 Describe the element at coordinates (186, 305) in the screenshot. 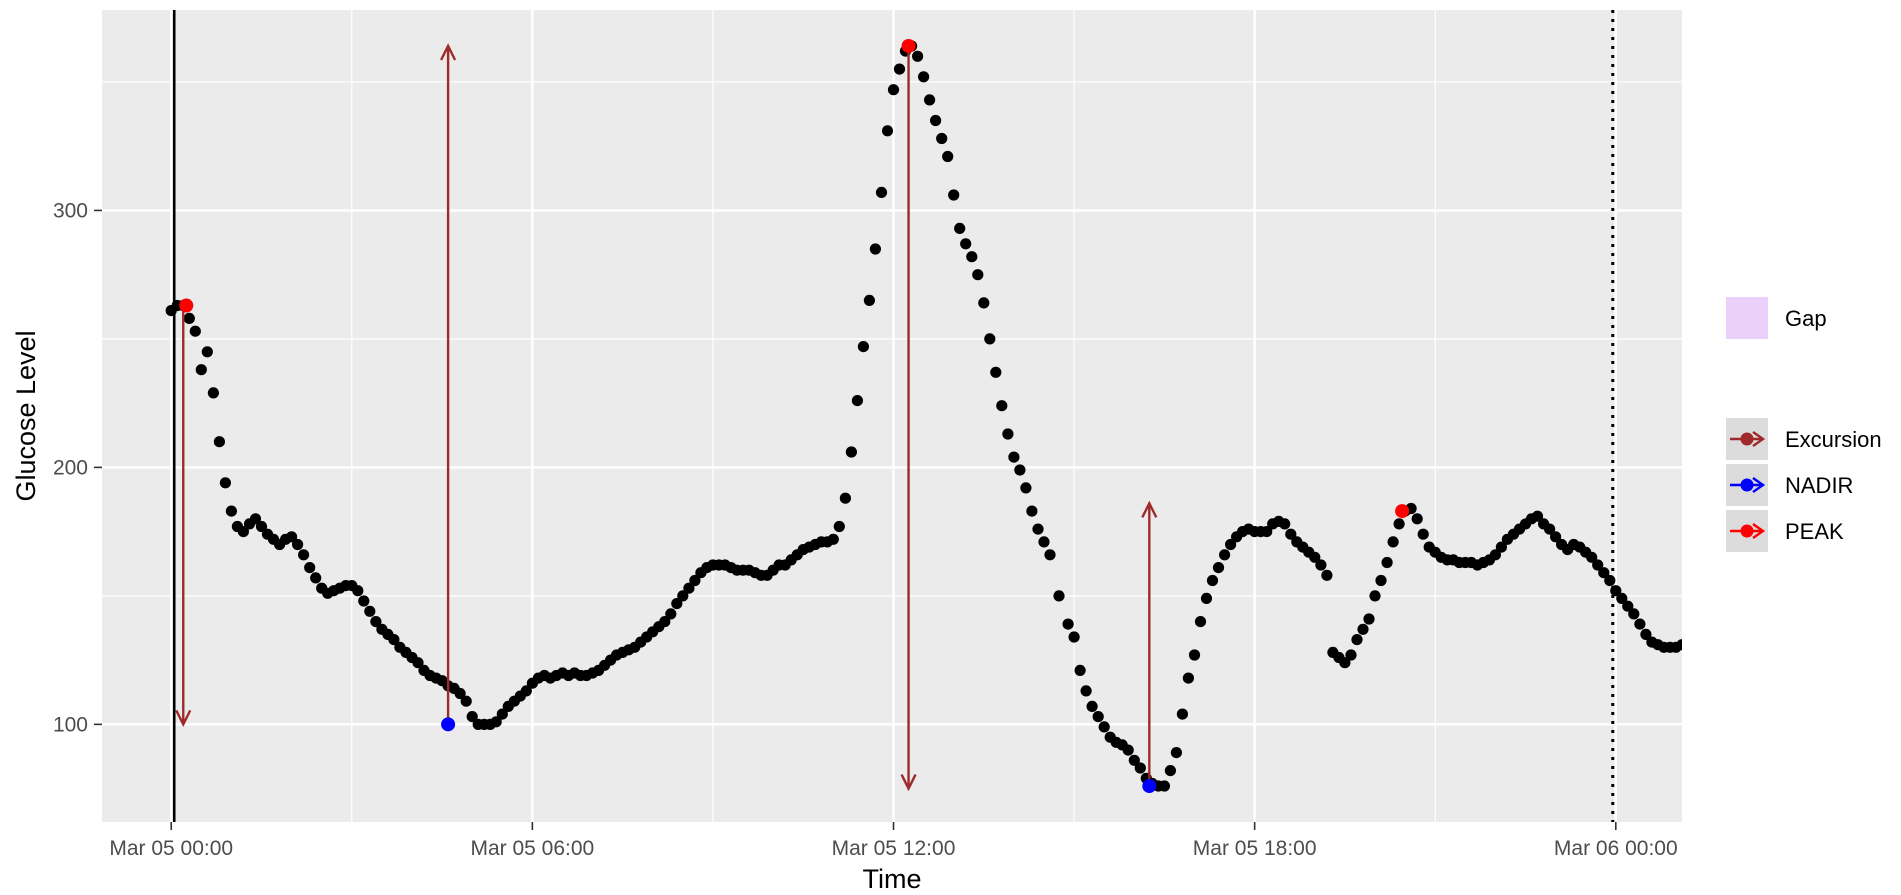

I see `peak-marker` at that location.